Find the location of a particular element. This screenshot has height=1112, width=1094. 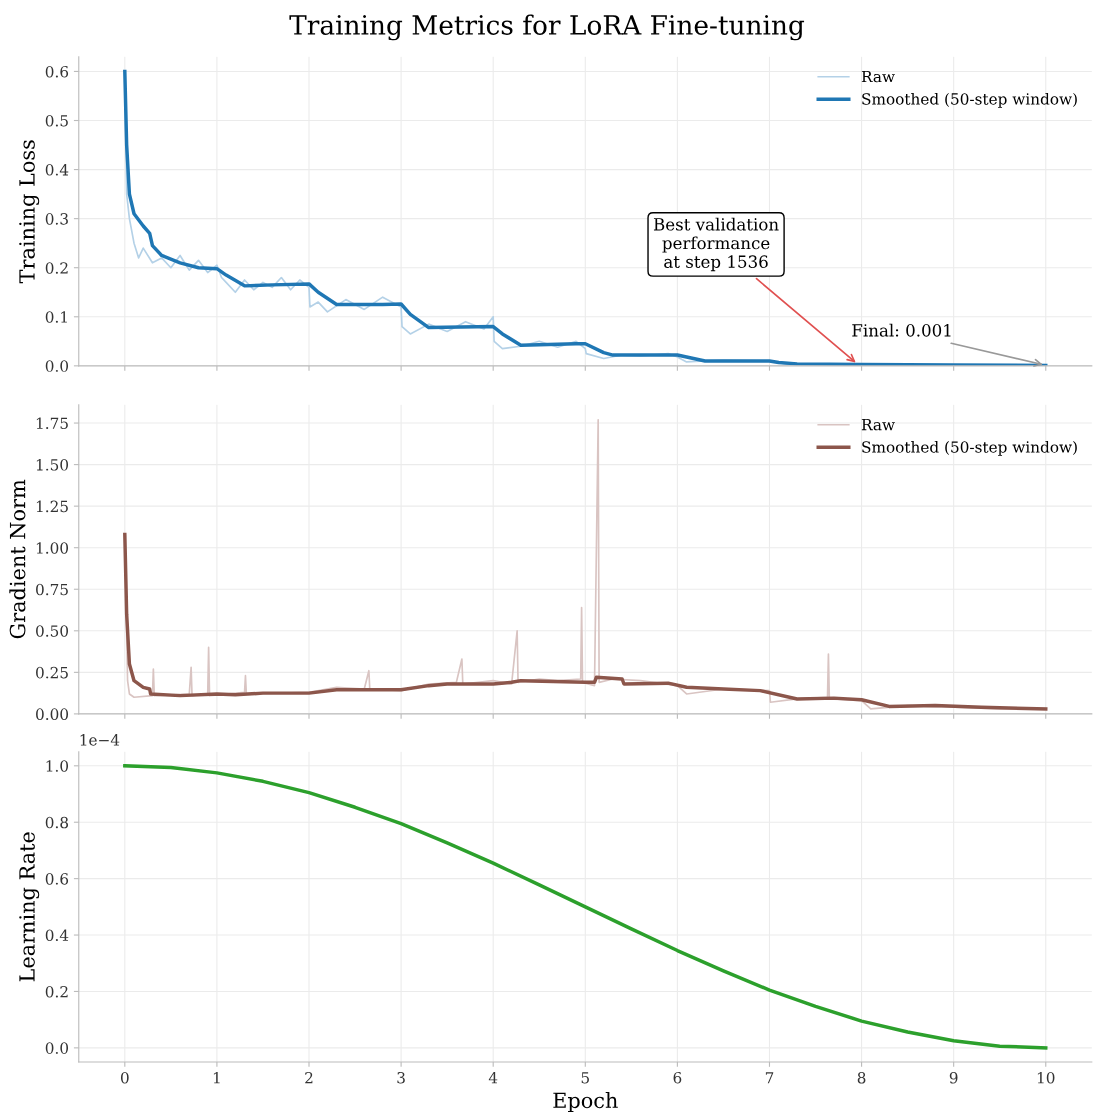

y-tick-label: 1.25 is located at coordinates (52, 506).